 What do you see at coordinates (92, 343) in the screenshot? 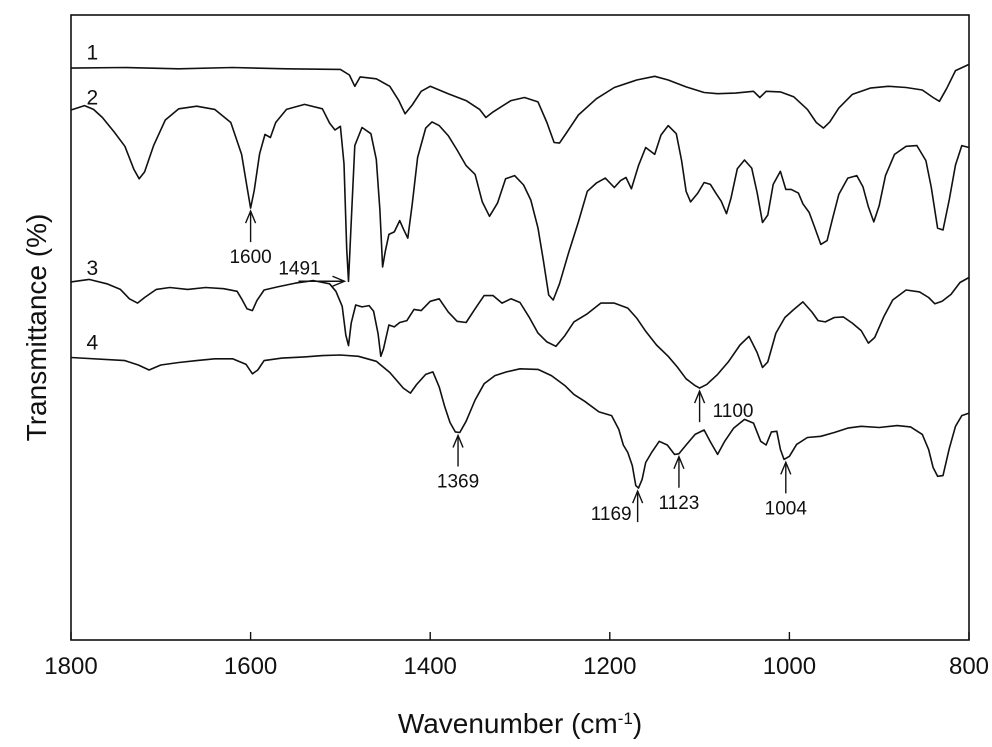
I see `series-label-4: 4` at bounding box center [92, 343].